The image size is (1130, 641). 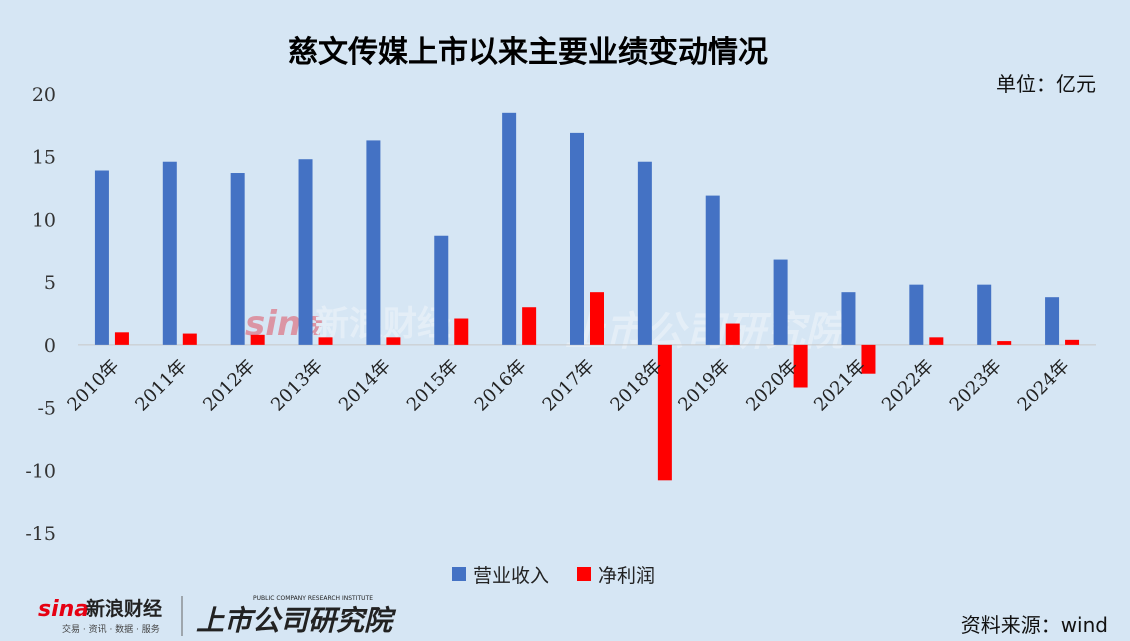 What do you see at coordinates (976, 386) in the screenshot?
I see `x-tick-label: 2023年` at bounding box center [976, 386].